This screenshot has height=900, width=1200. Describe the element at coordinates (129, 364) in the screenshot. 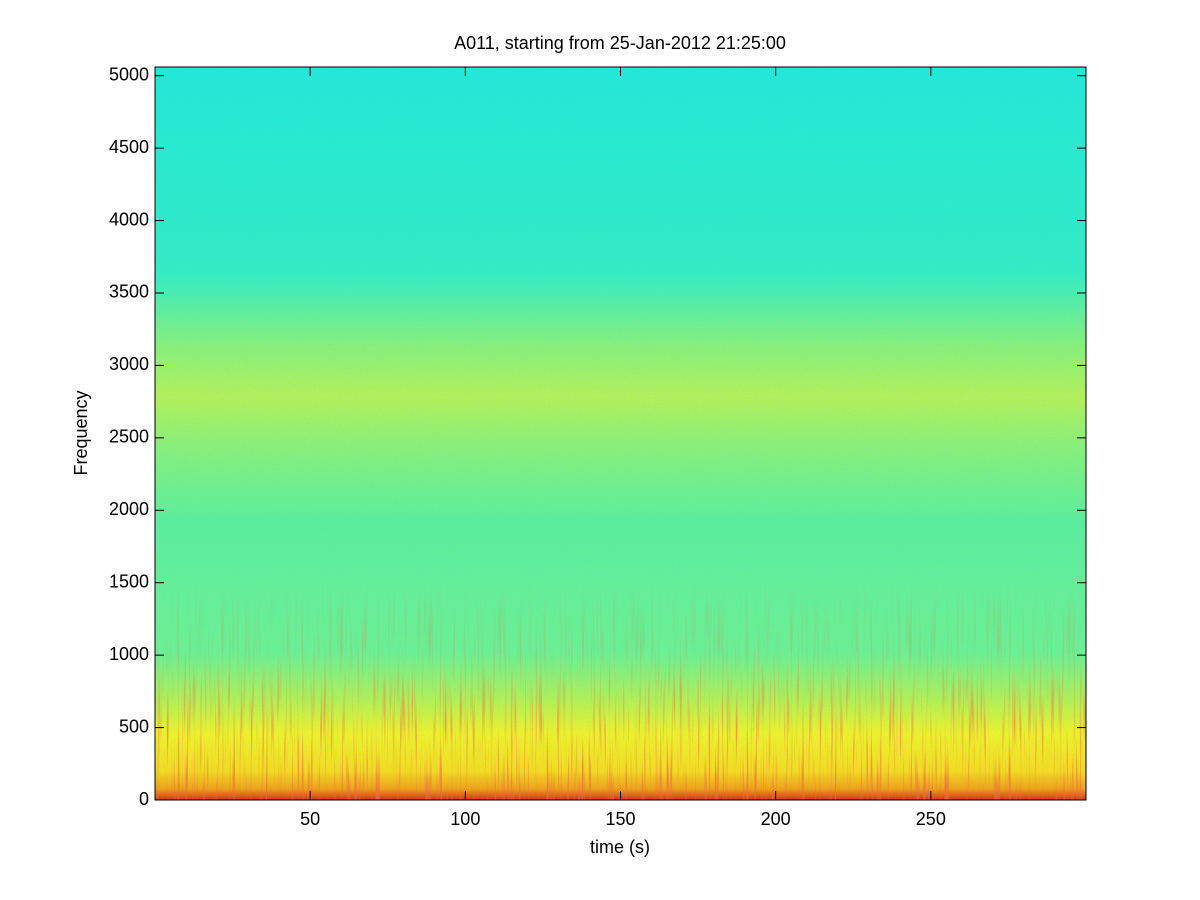

I see `y-tick-label: 3000` at that location.